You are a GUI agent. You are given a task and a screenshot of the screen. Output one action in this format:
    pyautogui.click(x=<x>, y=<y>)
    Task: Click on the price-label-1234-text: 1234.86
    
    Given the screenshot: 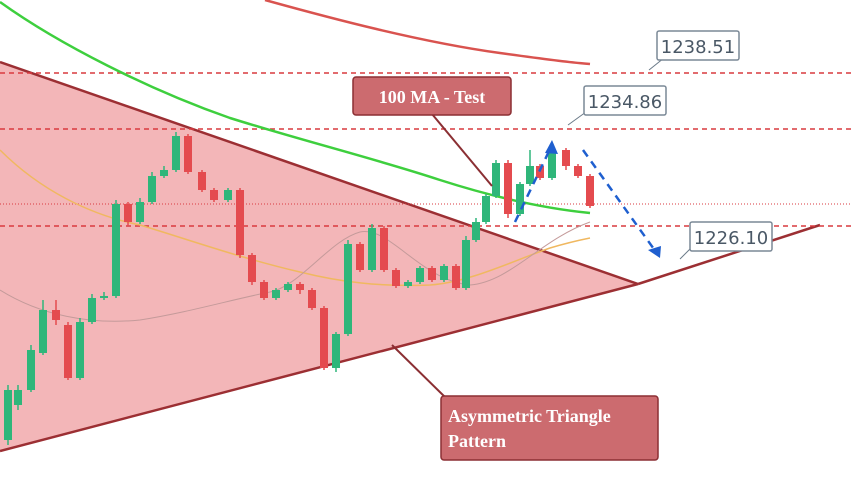 What is the action you would take?
    pyautogui.click(x=625, y=102)
    